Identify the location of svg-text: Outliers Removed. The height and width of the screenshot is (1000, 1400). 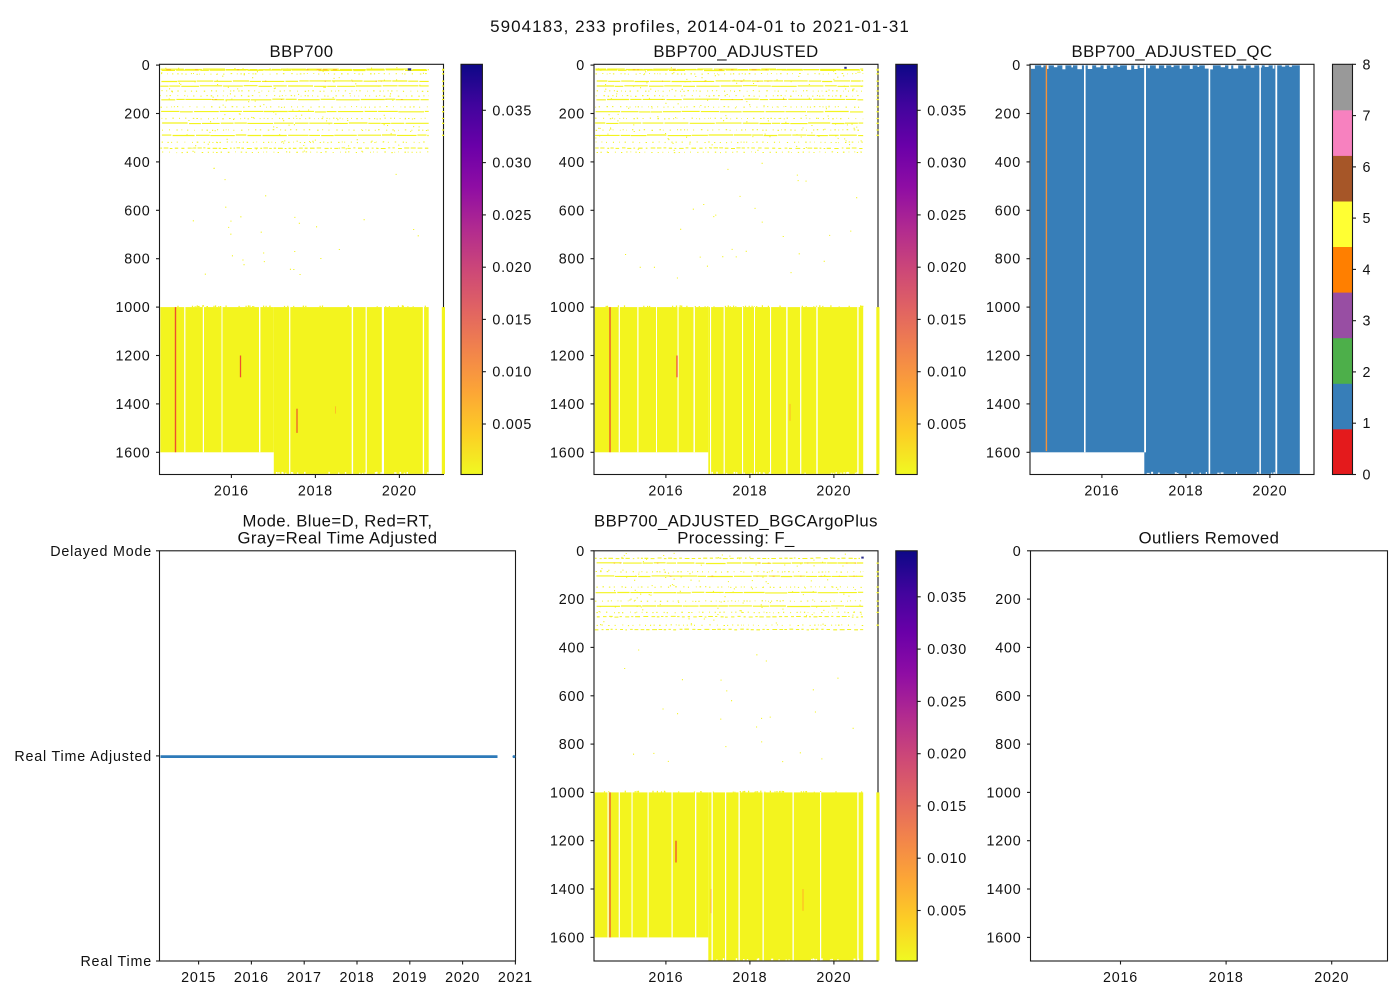
(1209, 538).